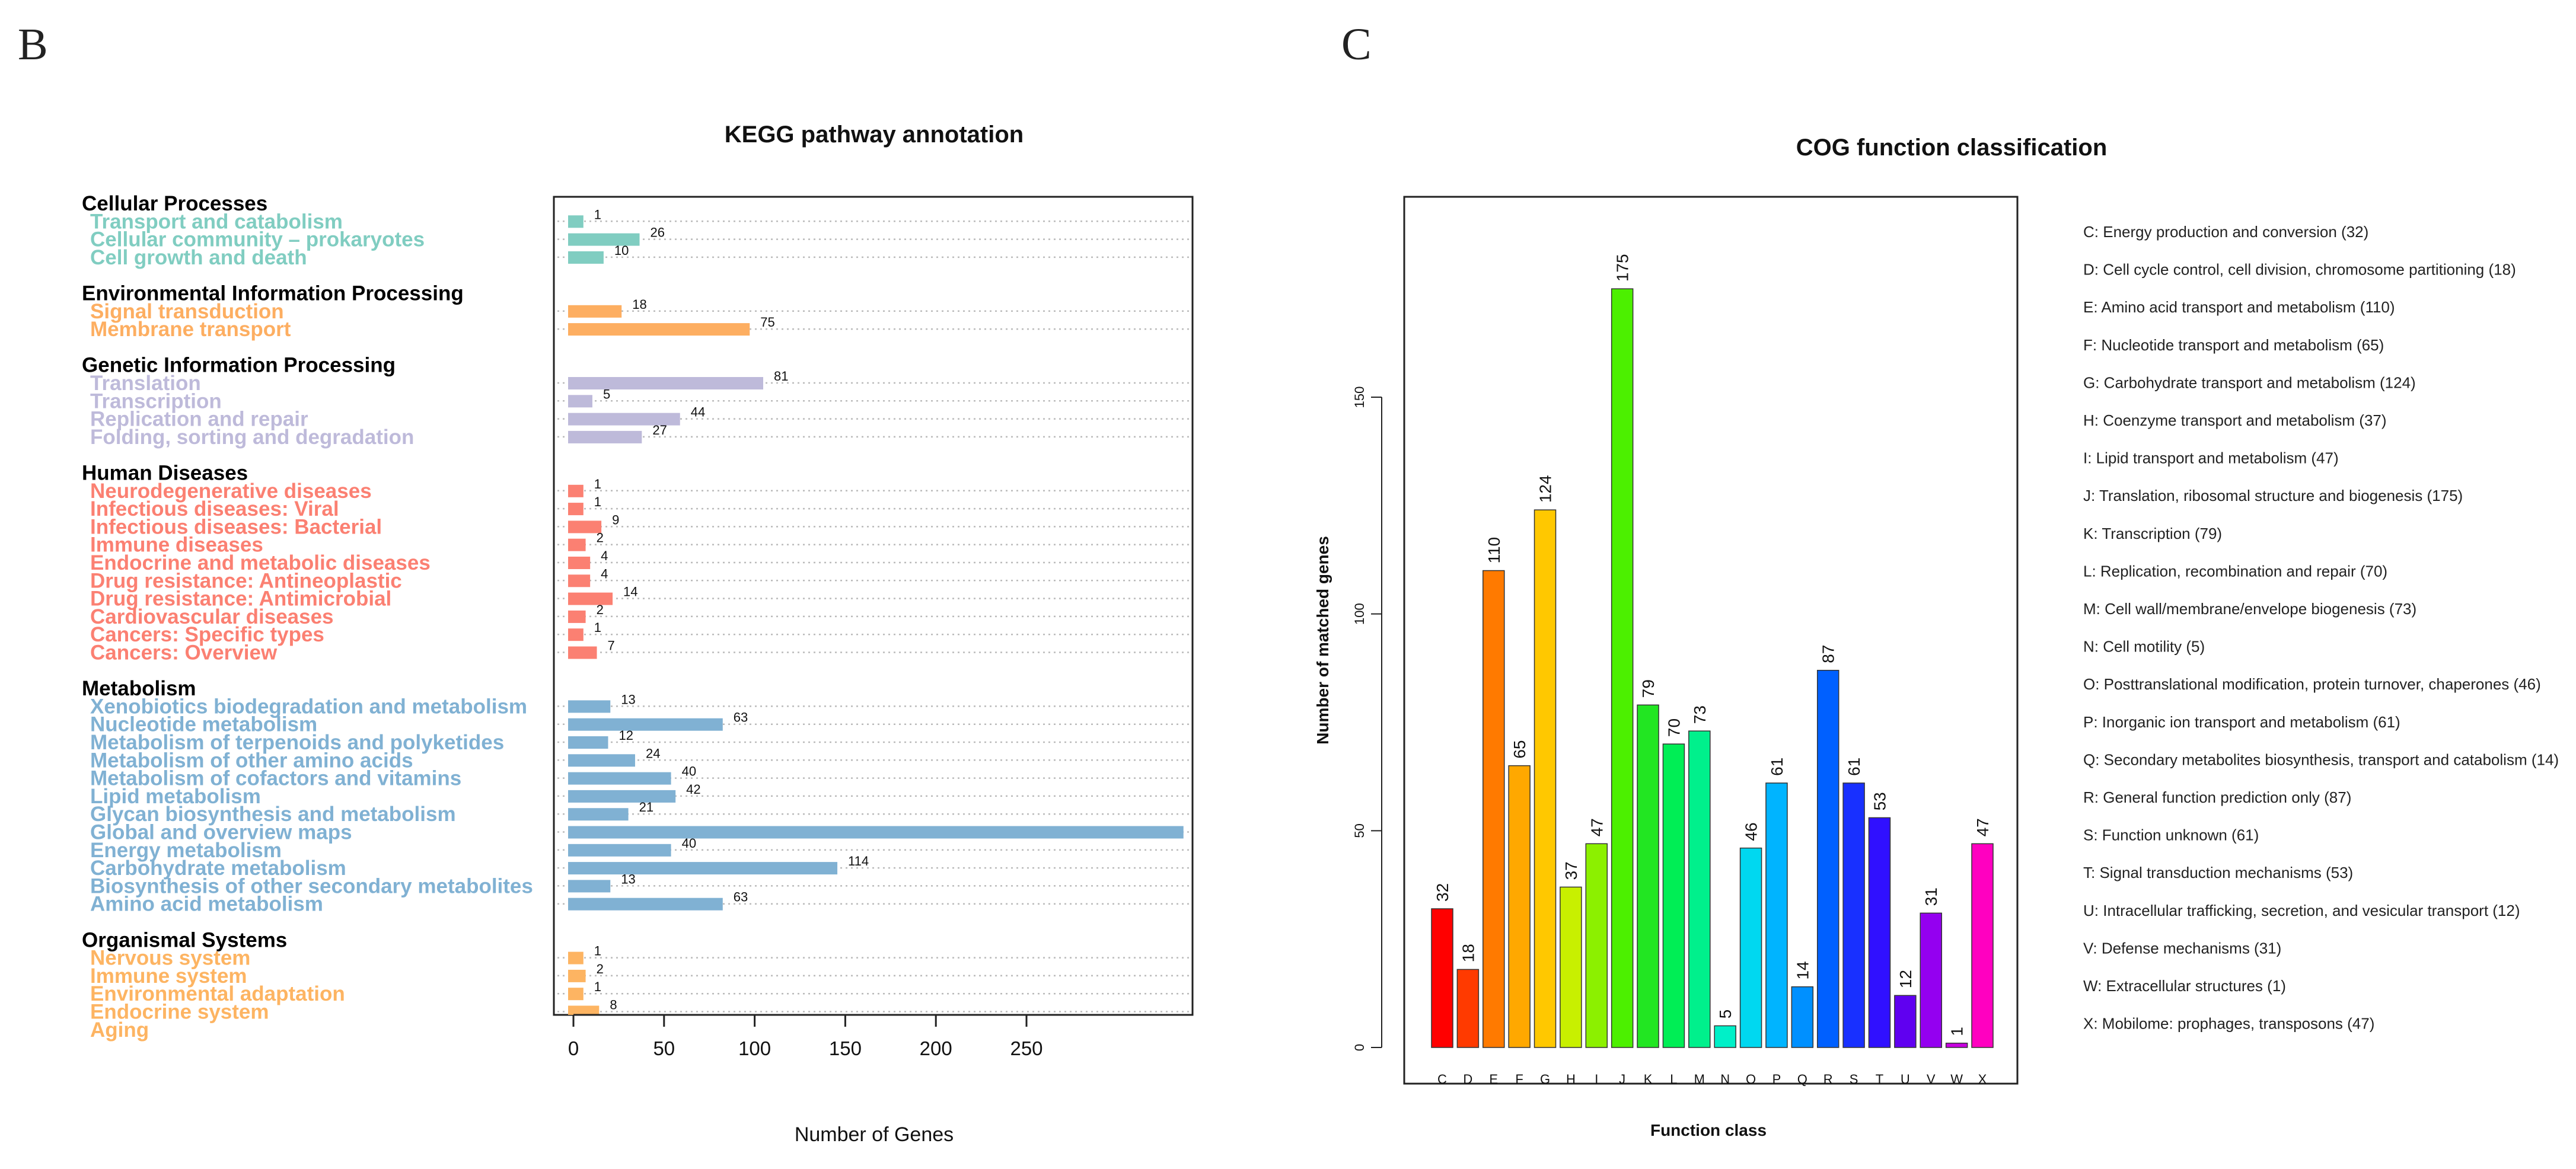 This screenshot has height=1169, width=2576. I want to click on cog-y-tick-label: 50, so click(1359, 830).